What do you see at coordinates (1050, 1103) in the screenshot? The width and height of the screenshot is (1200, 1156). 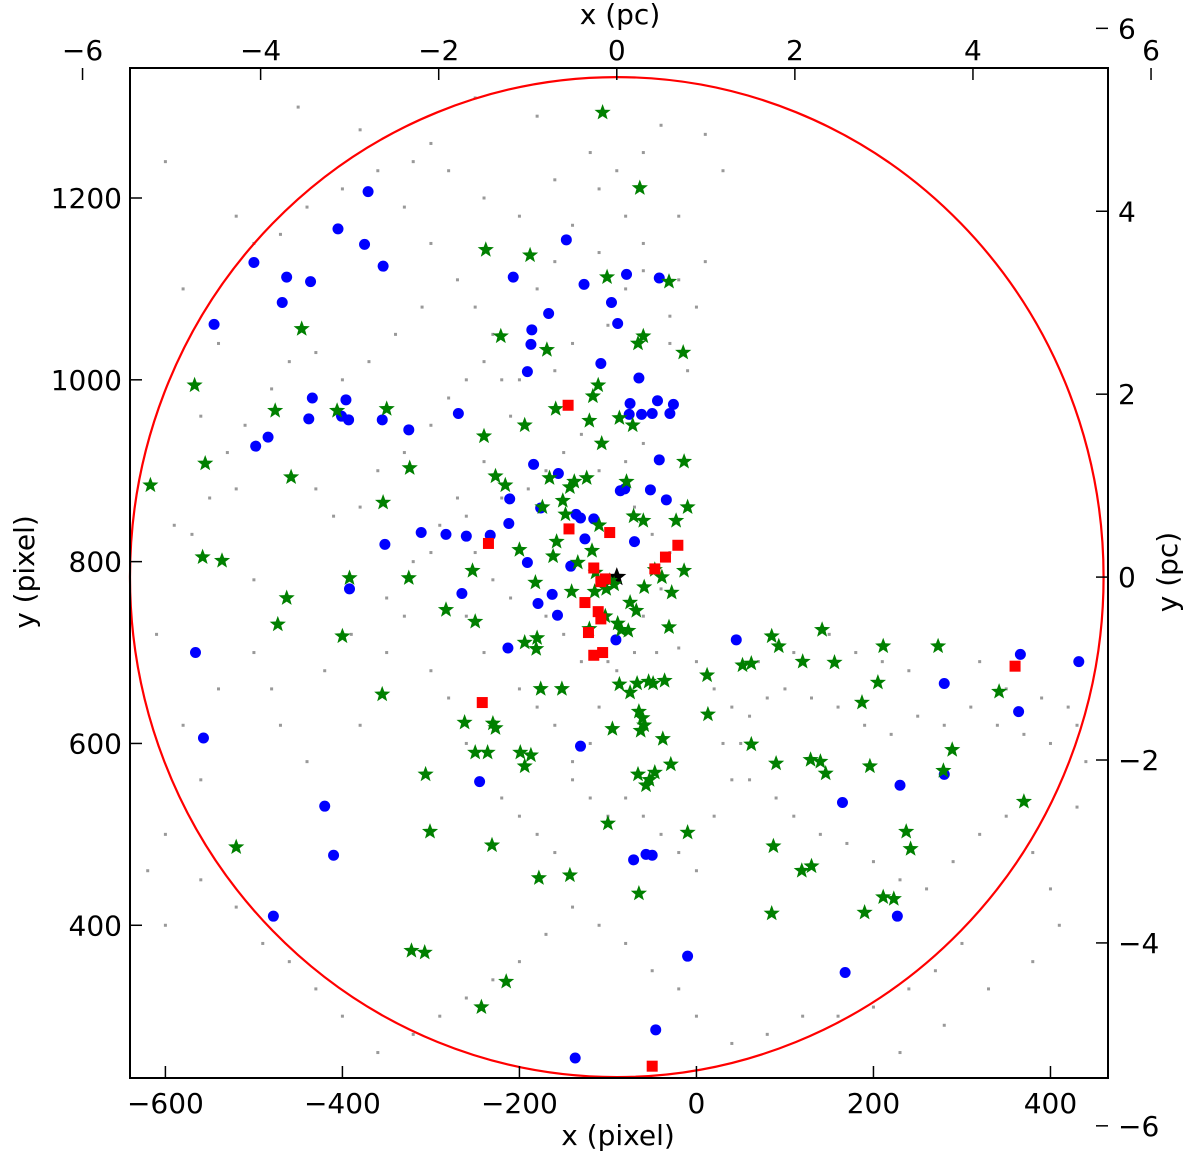 I see `x-bottom-tick-label: 400` at bounding box center [1050, 1103].